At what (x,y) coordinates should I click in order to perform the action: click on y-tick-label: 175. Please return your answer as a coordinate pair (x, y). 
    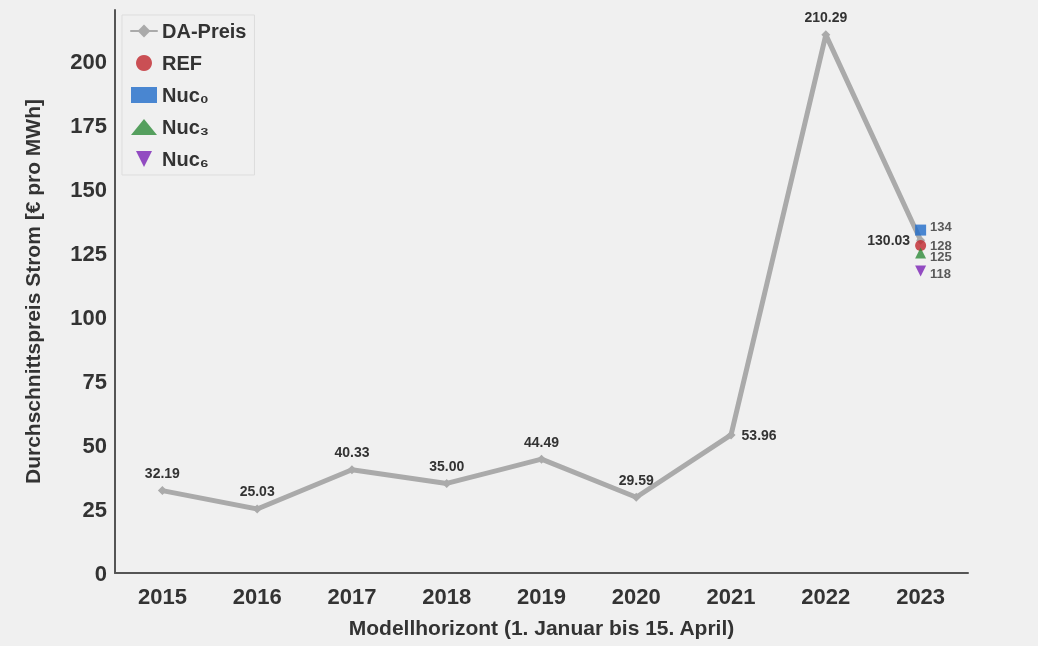
    Looking at the image, I should click on (88, 125).